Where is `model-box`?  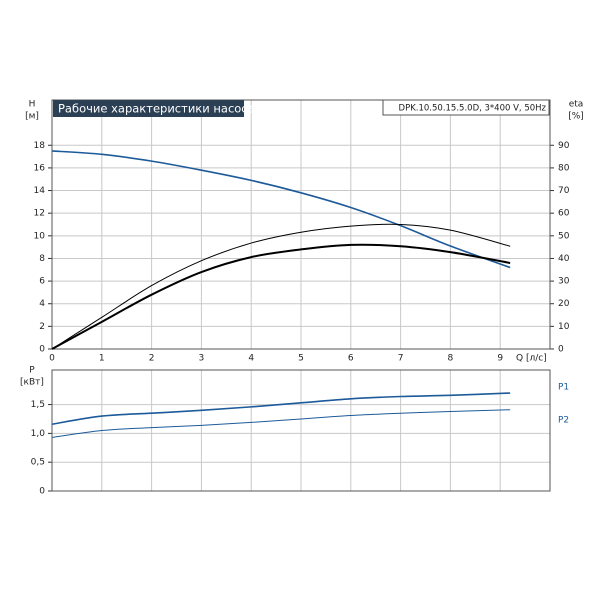 model-box is located at coordinates (466, 107).